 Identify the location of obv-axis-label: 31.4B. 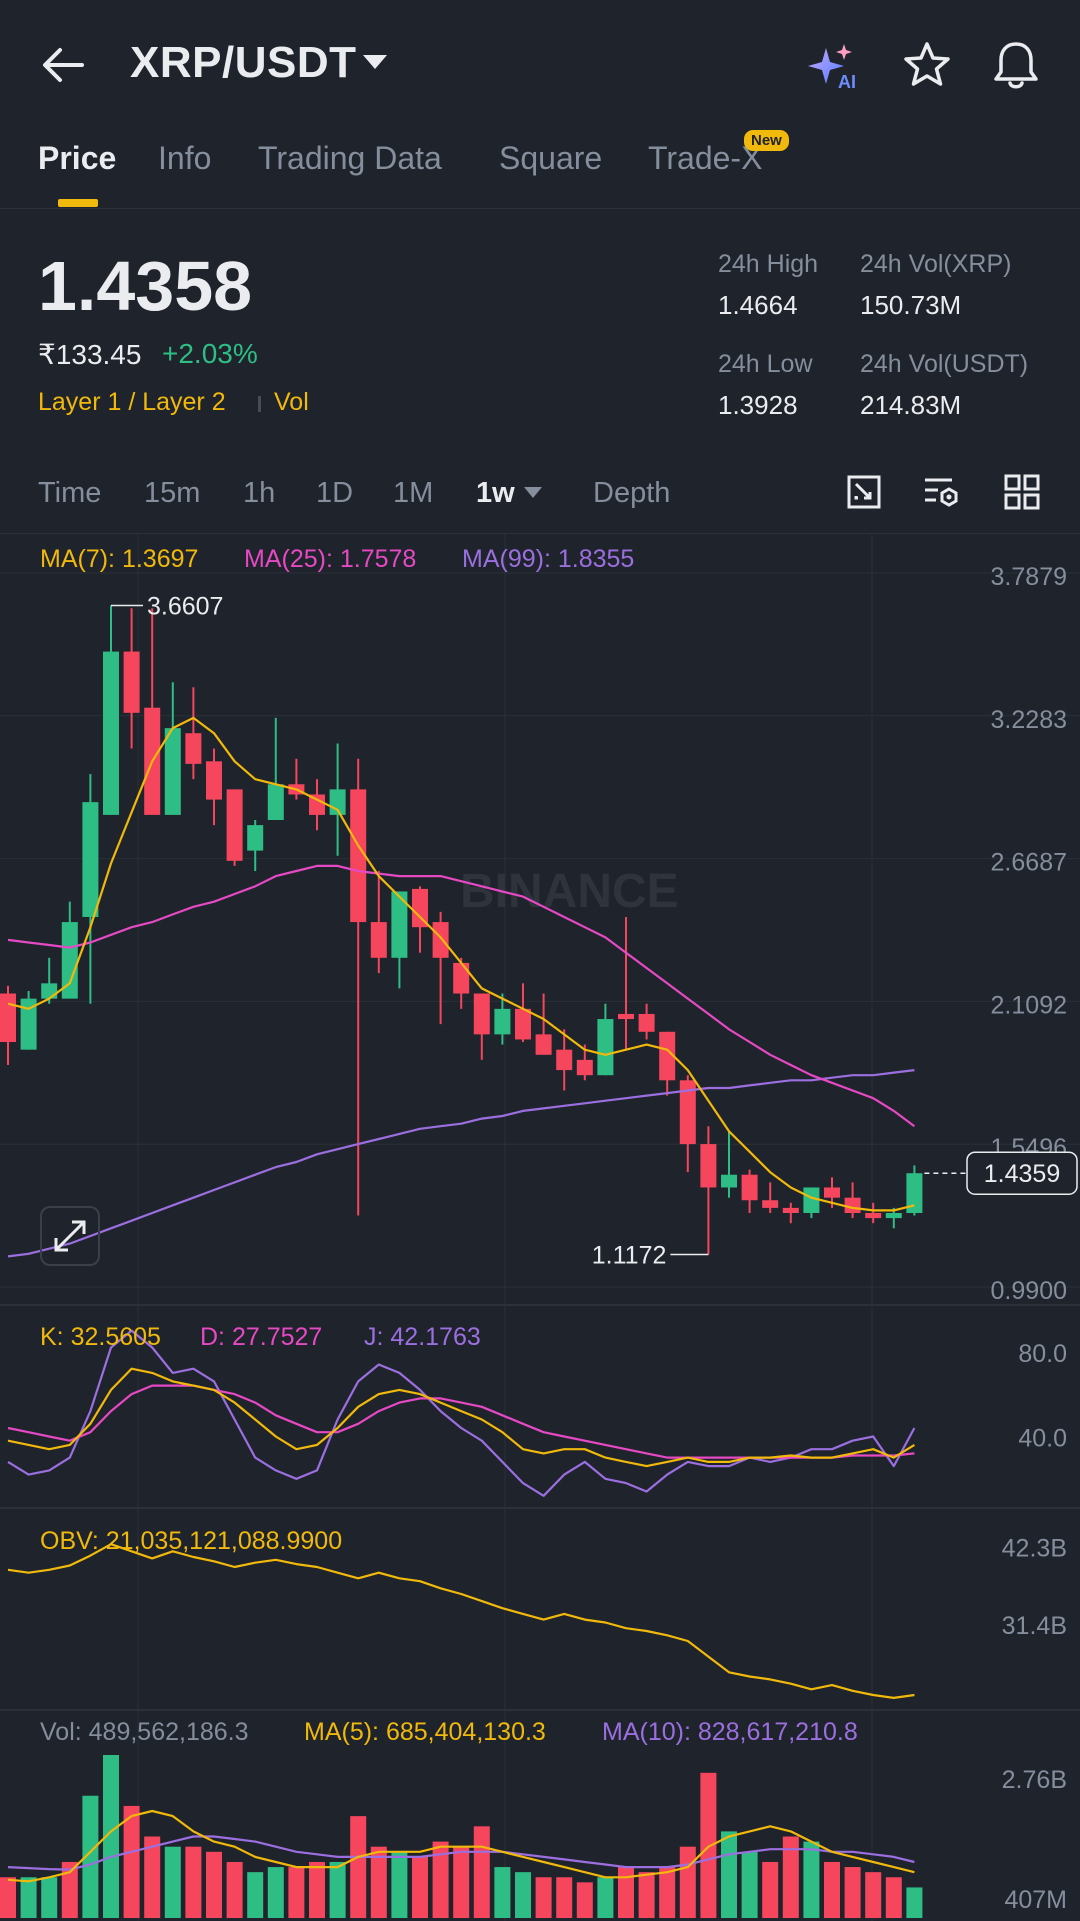
(1034, 1626).